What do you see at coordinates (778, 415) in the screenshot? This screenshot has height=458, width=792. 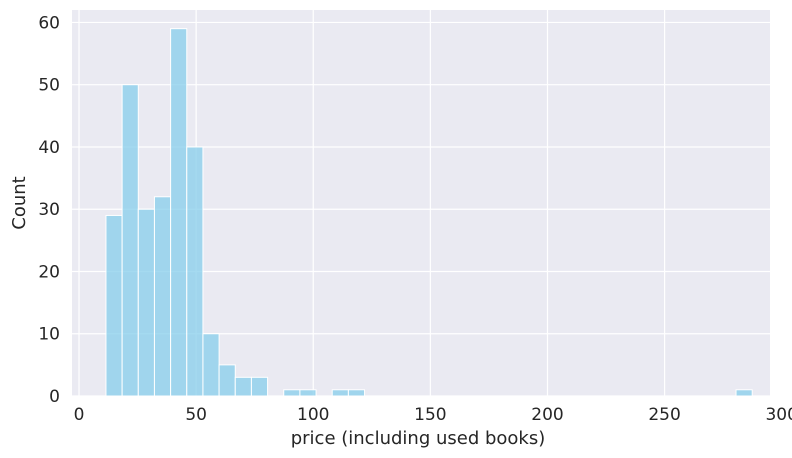 I see `x-tick-label: 300` at bounding box center [778, 415].